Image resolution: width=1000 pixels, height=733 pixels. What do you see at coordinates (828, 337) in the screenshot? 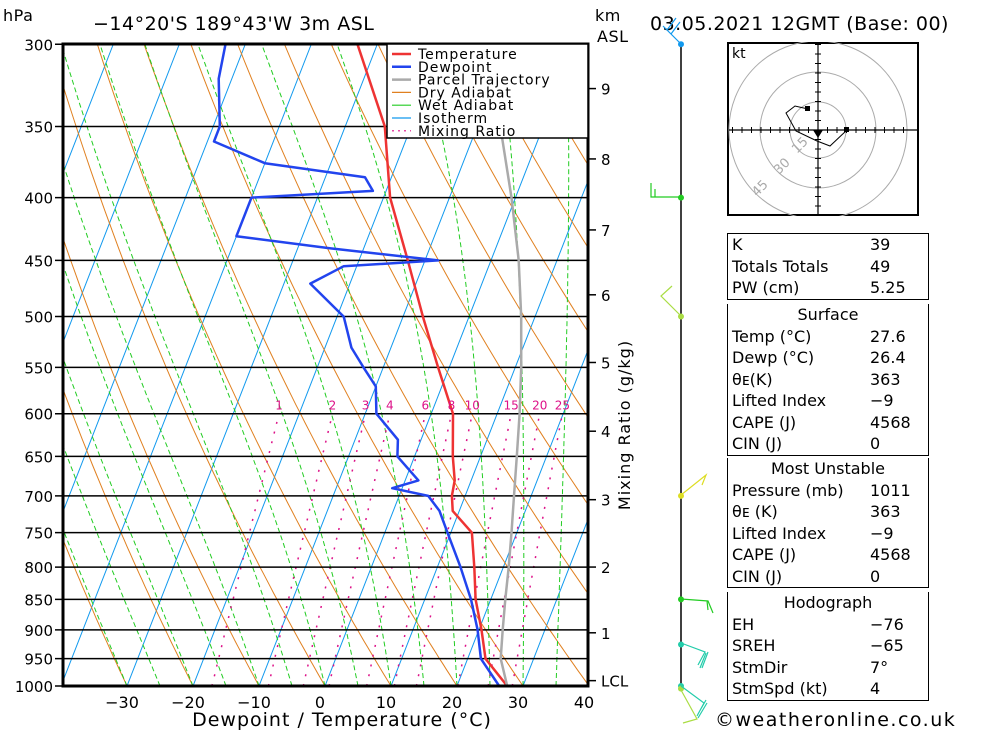
I see `stat-row: Temp (°C) 27.6` at bounding box center [828, 337].